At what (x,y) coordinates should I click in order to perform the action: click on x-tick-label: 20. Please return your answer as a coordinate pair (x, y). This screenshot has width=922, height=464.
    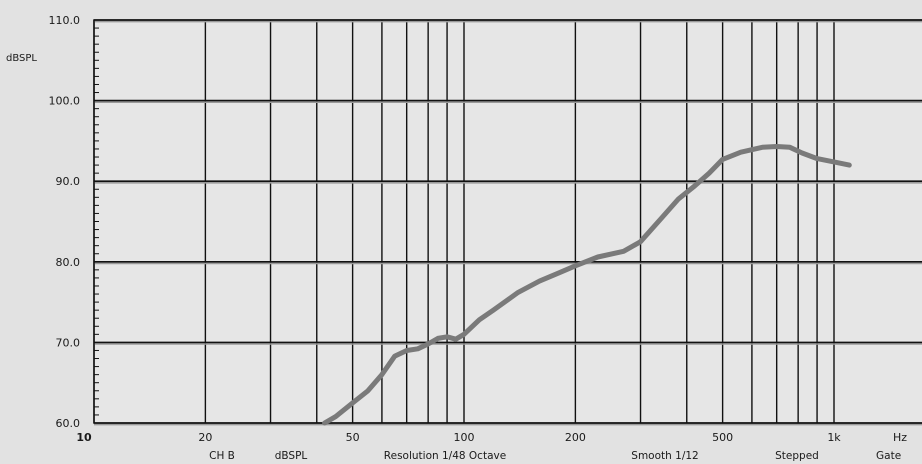
    Looking at the image, I should click on (205, 437).